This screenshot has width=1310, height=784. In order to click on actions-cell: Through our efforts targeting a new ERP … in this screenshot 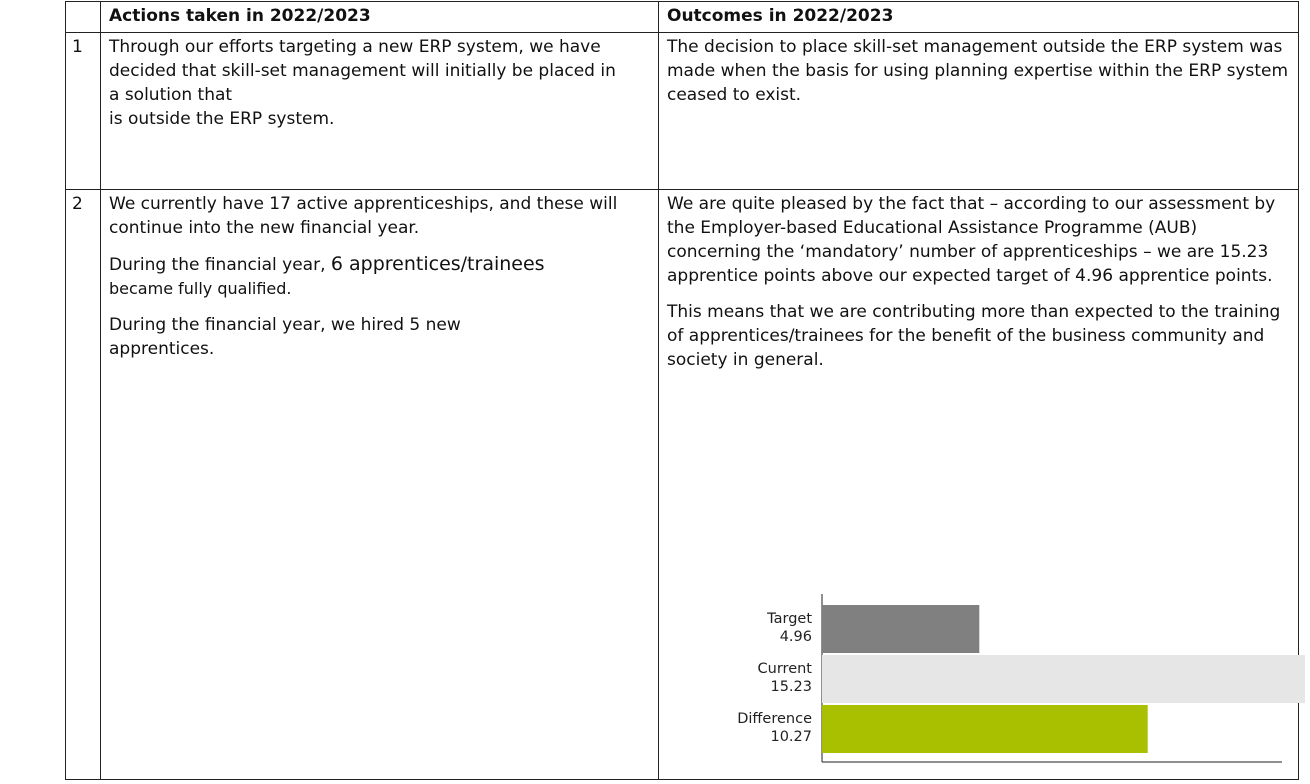, I will do `click(379, 111)`.